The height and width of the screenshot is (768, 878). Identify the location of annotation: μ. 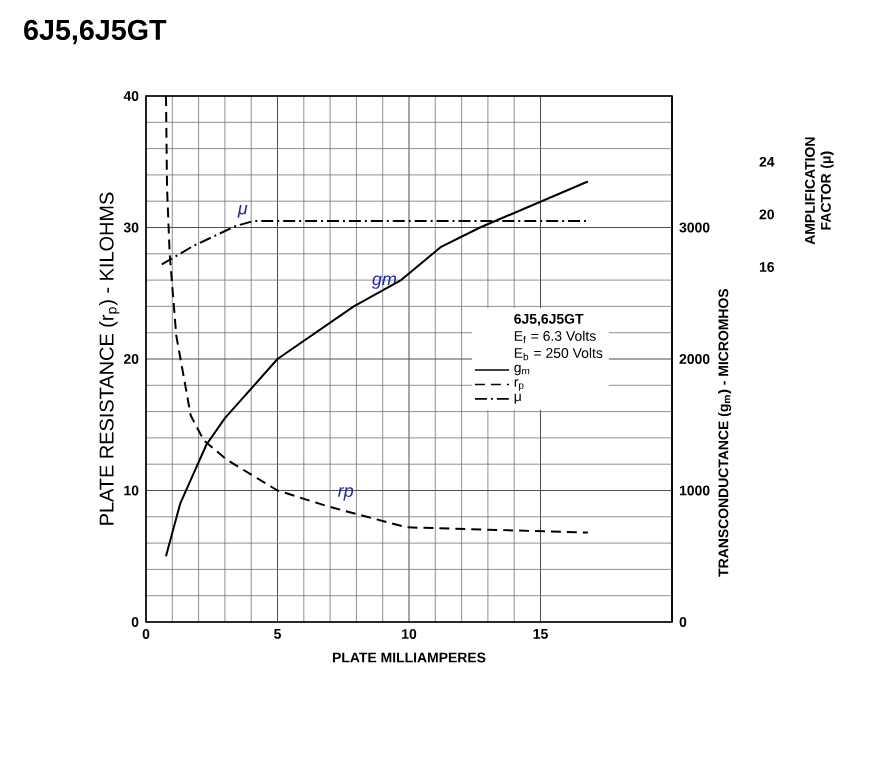
(242, 211).